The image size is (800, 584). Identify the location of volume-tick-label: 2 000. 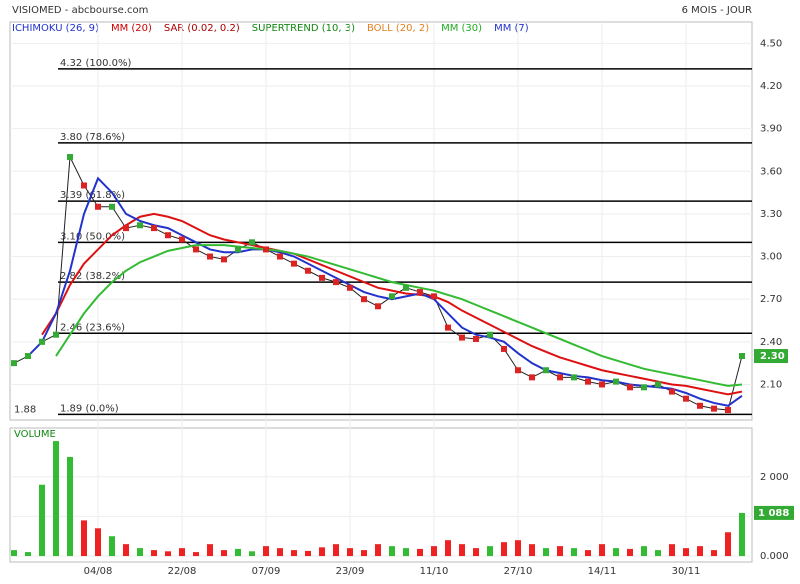
(774, 477).